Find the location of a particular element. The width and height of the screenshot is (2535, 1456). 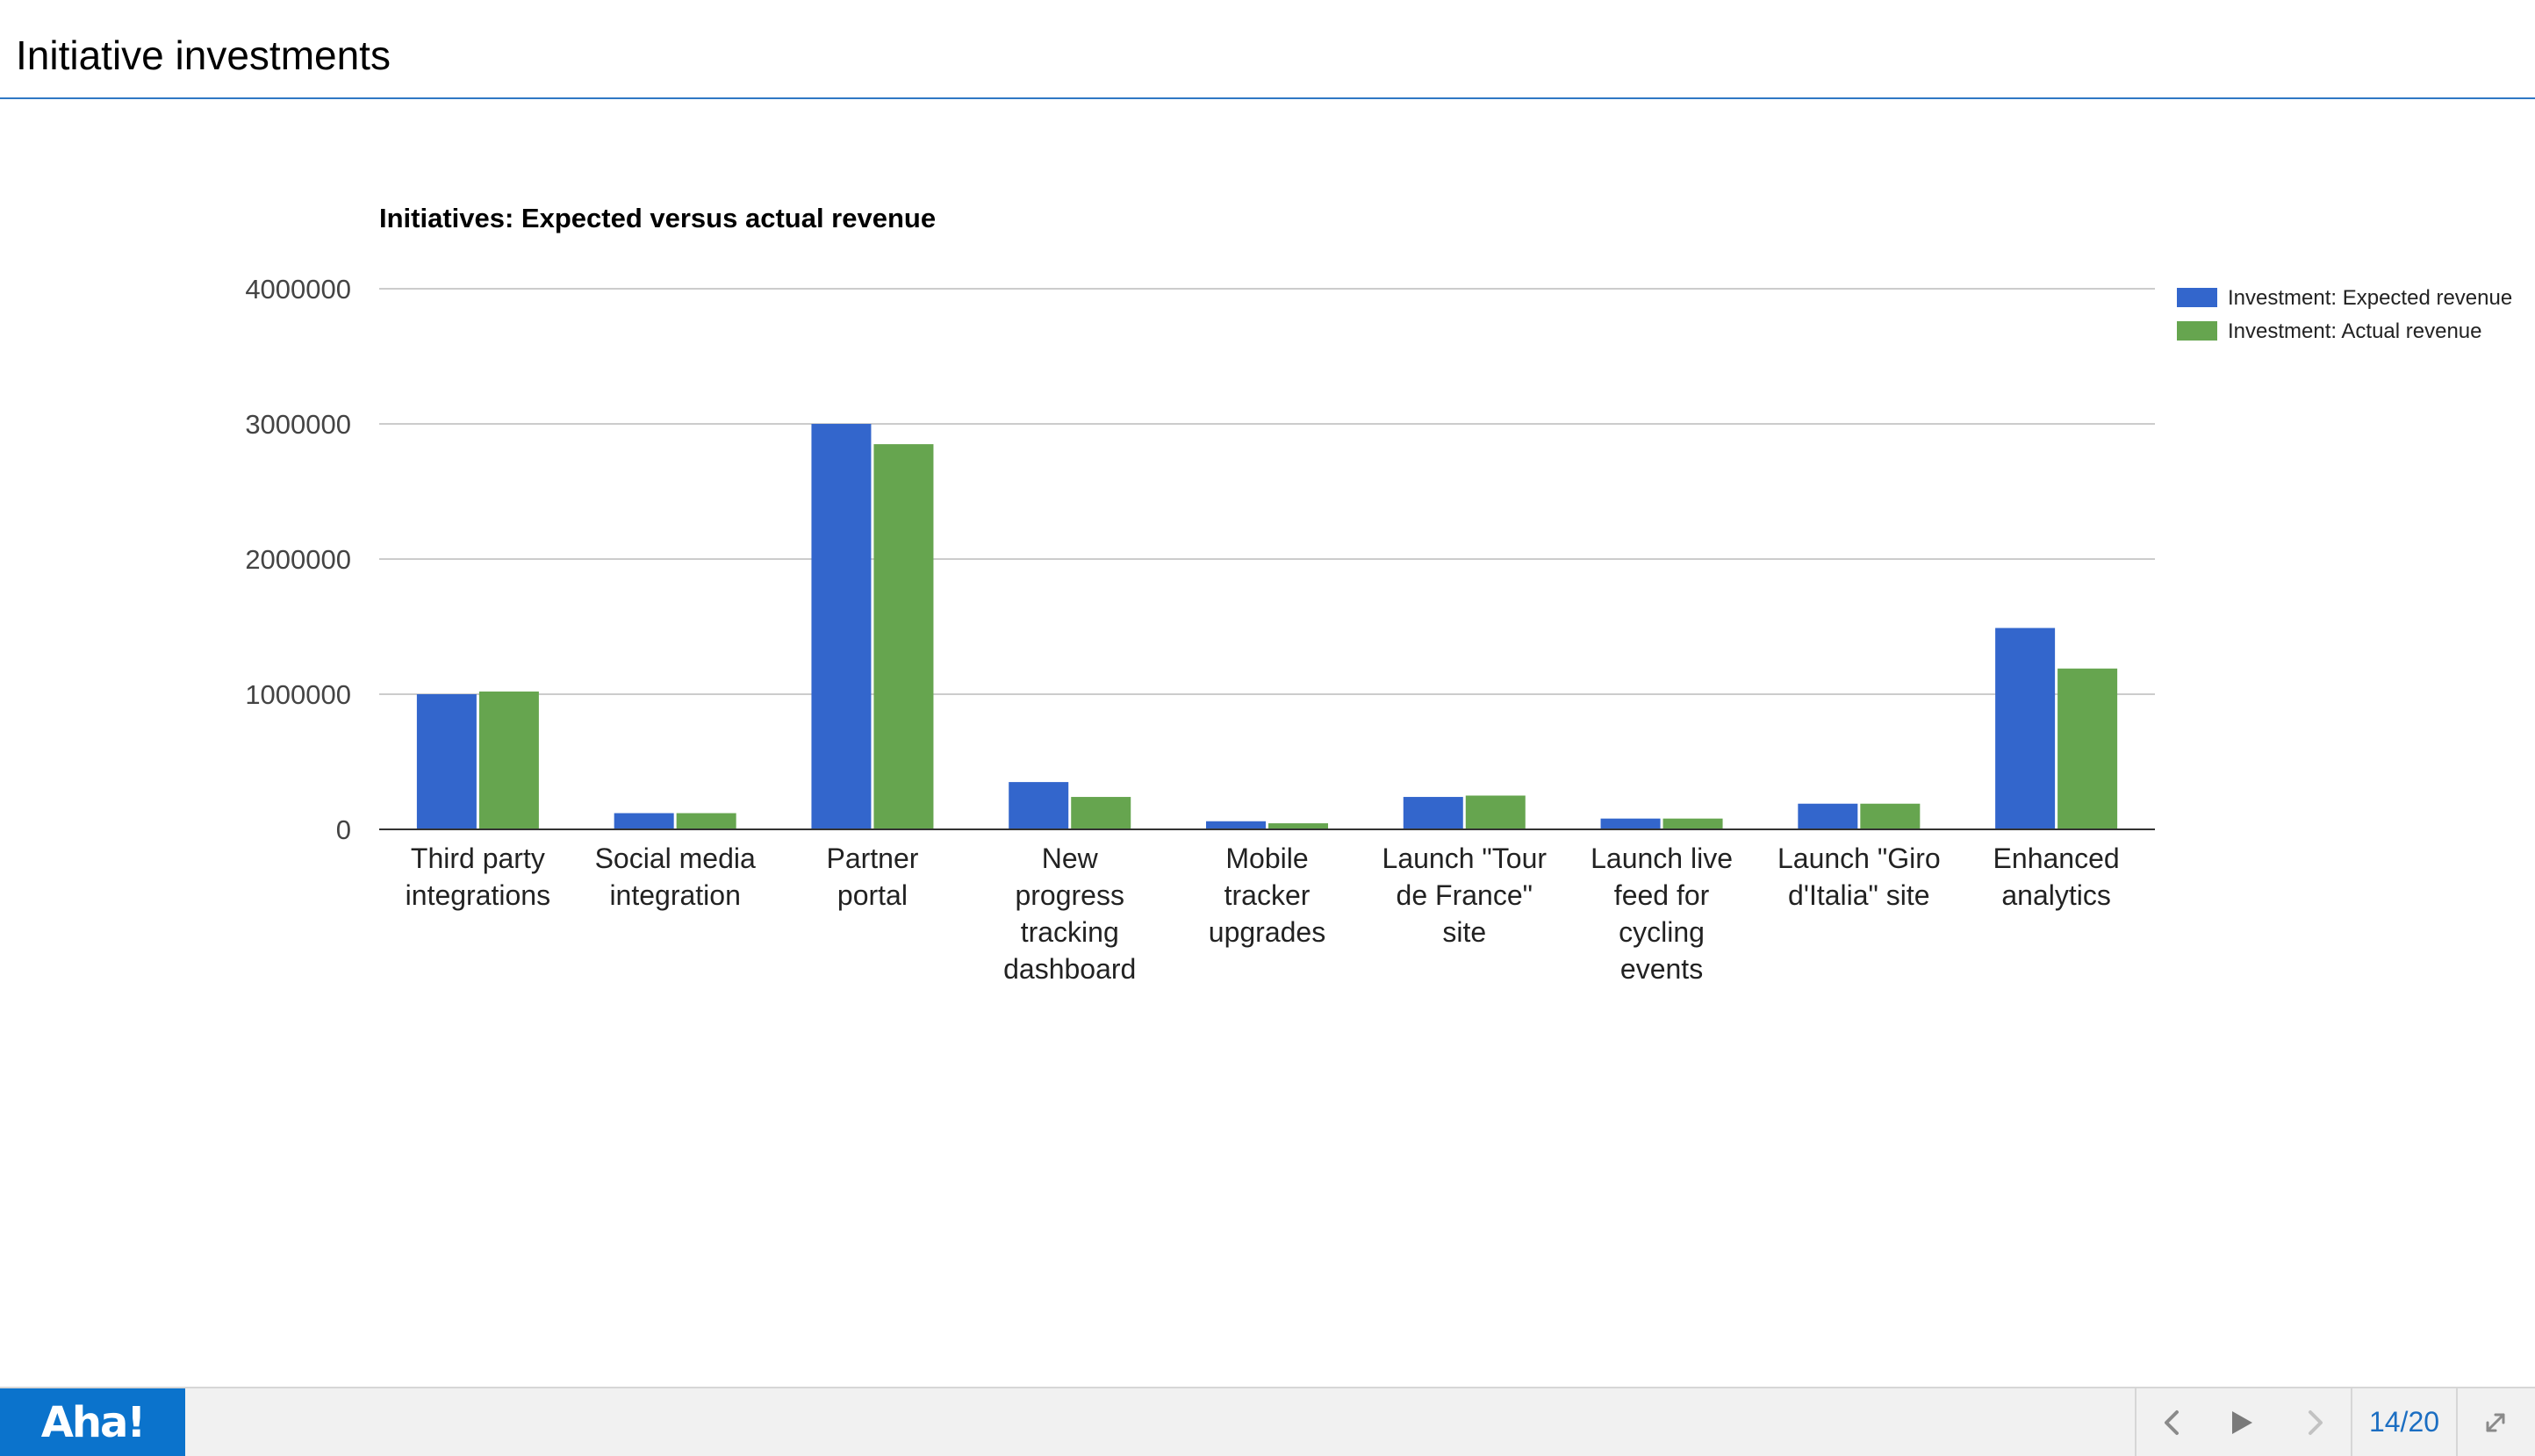

play-icon is located at coordinates (2242, 1422).